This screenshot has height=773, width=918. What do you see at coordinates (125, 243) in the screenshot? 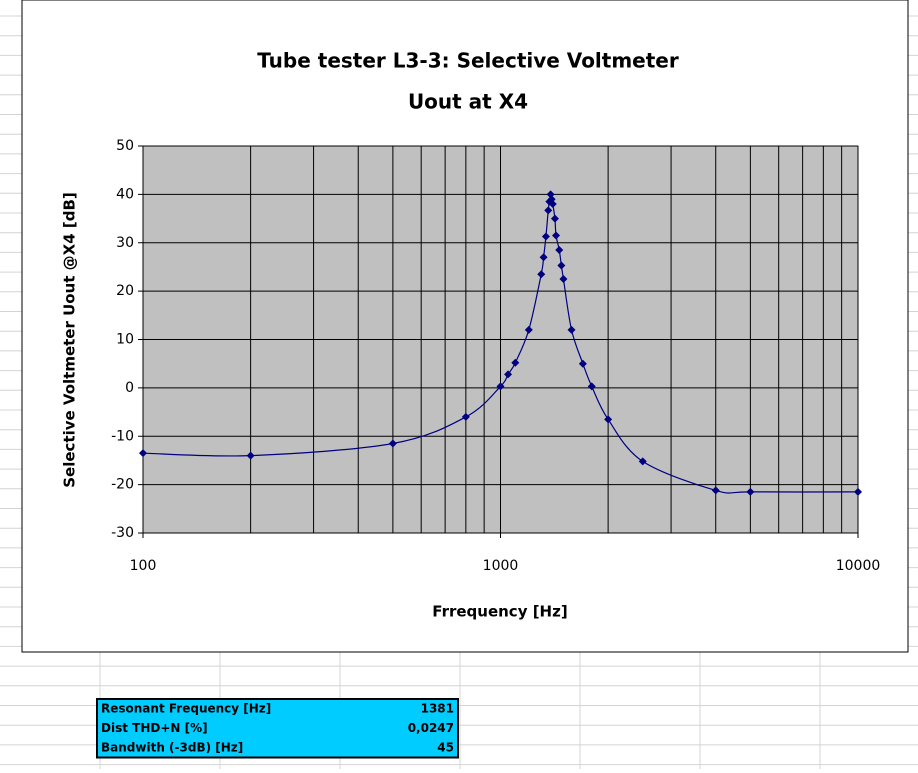
I see `y-tick-label: 30` at bounding box center [125, 243].